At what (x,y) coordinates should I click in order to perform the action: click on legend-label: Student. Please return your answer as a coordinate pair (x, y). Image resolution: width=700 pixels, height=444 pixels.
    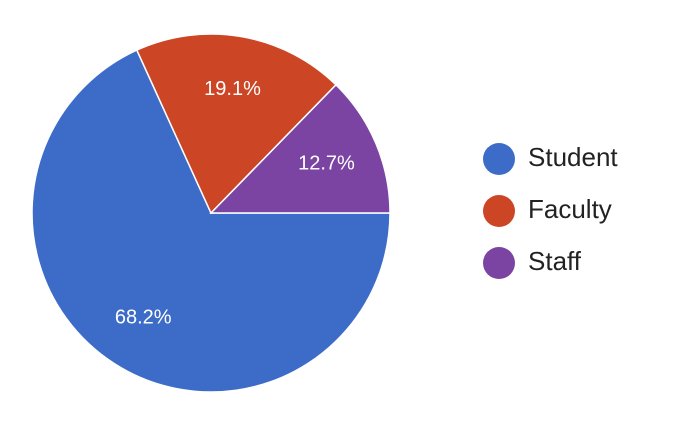
    Looking at the image, I should click on (573, 157).